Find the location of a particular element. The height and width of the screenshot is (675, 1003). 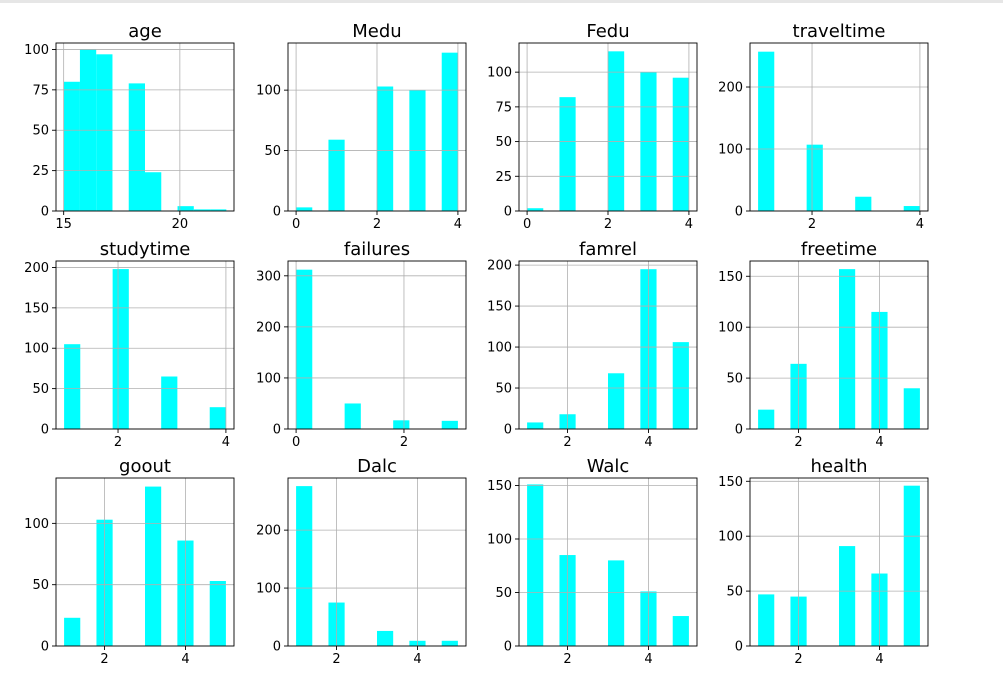

subplot-title: freetime is located at coordinates (839, 249).